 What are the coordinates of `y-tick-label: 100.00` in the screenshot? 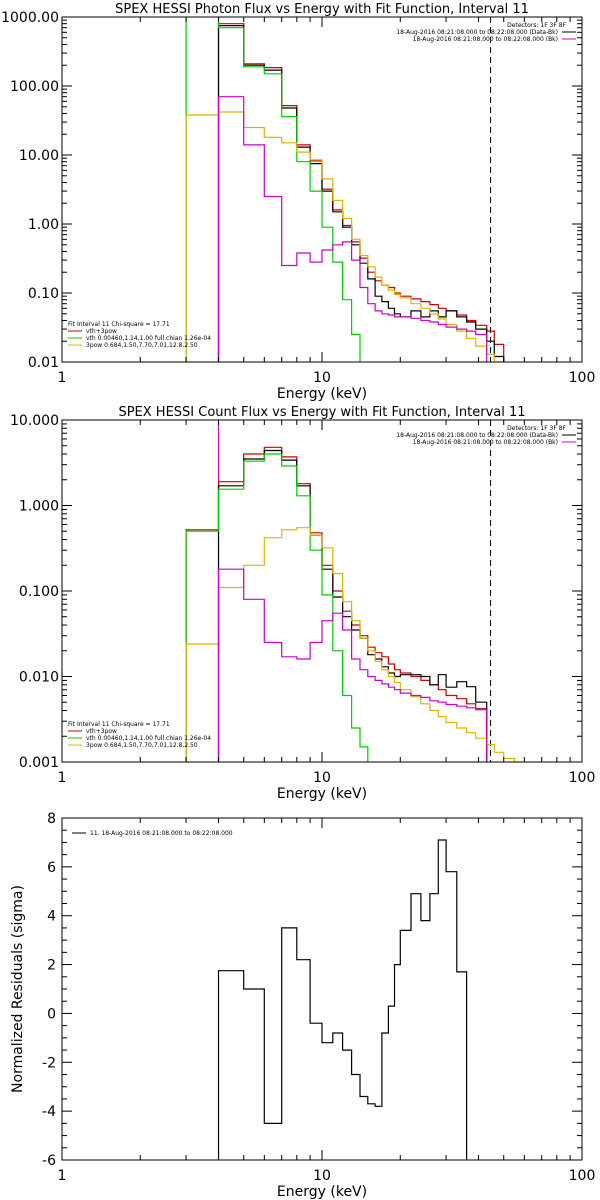 It's located at (34, 87).